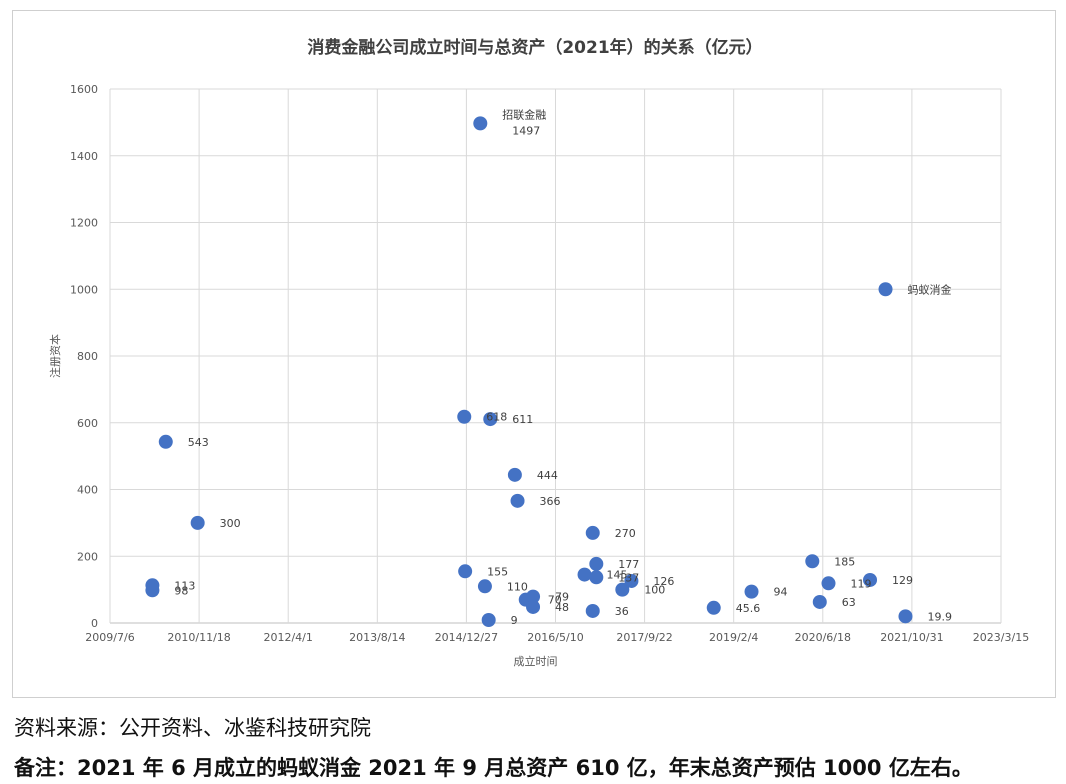 This screenshot has height=784, width=1066. Describe the element at coordinates (198, 637) in the screenshot. I see `x-tick-label: 2010/11/18` at that location.